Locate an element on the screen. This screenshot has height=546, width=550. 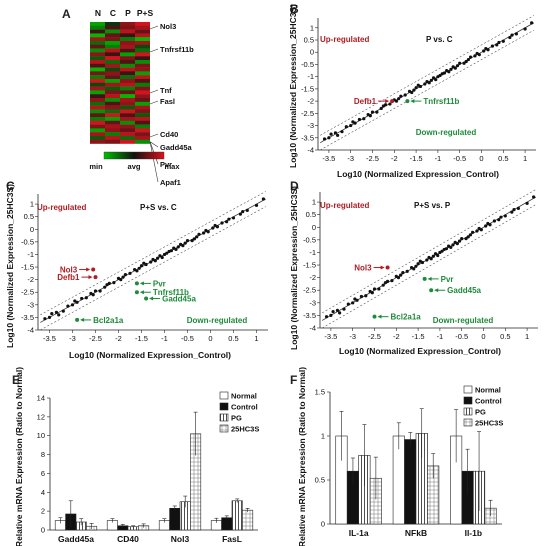
category-label: Il-1b is located at coordinates (473, 533).